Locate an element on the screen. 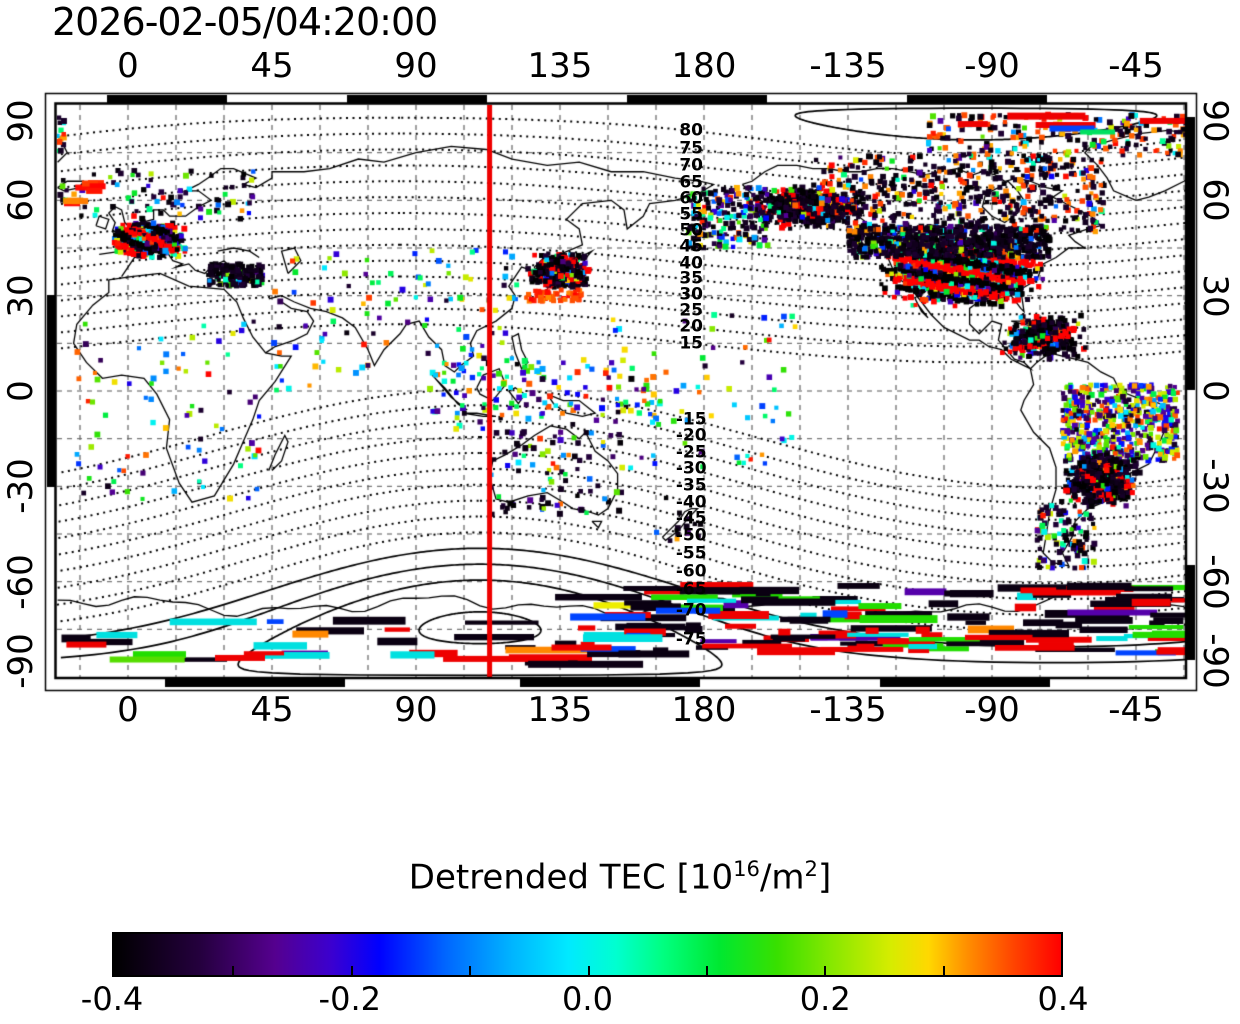 This screenshot has width=1240, height=1024. lat-tick-label-left--30: -30 is located at coordinates (21, 486).